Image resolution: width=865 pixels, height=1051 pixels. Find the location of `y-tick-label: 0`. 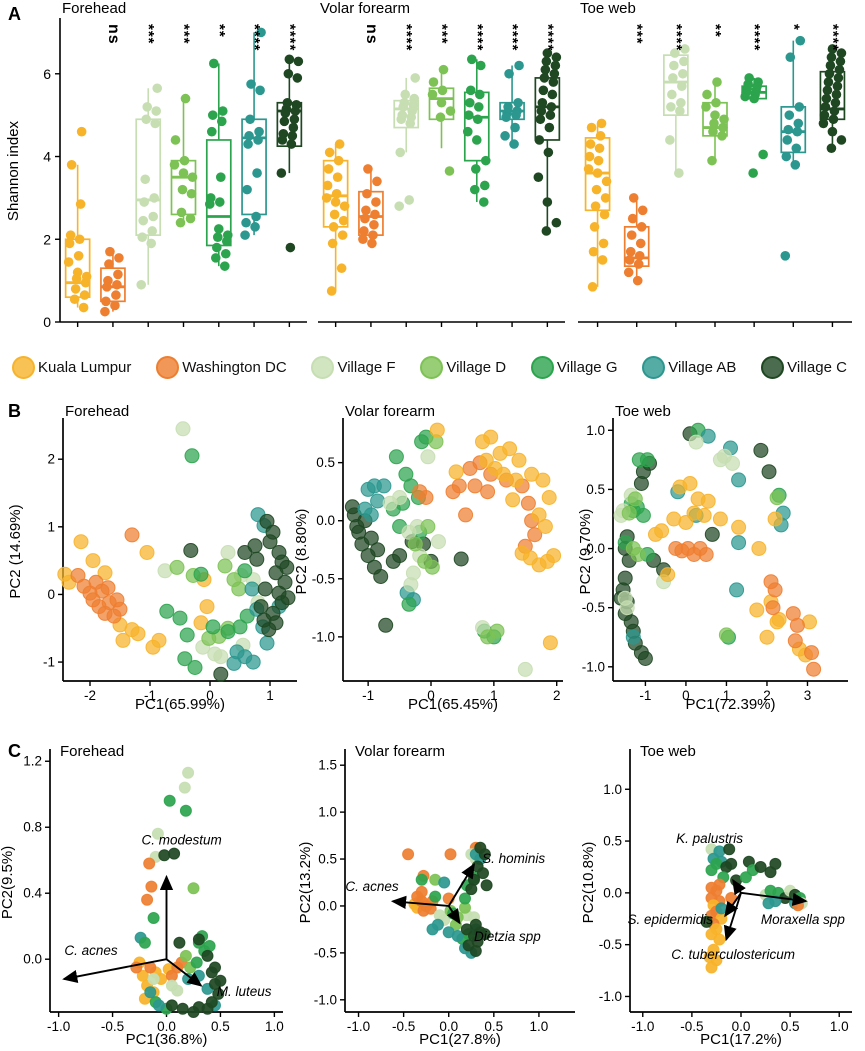

y-tick-label: 0 is located at coordinates (47, 322).